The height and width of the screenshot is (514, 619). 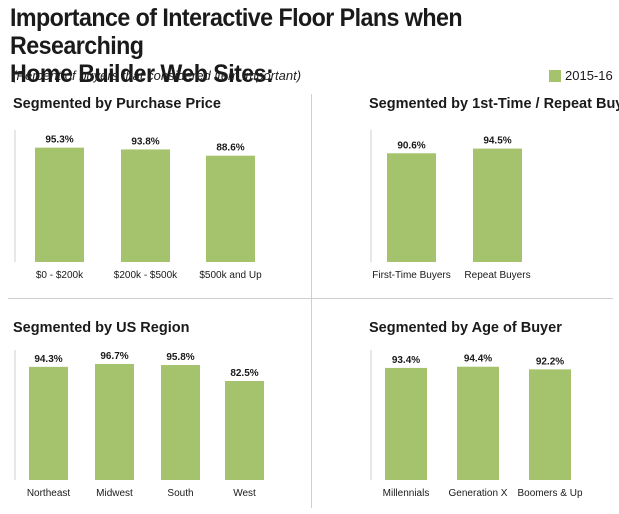 I want to click on value-label-millennials: 93.4%, so click(x=406, y=360).